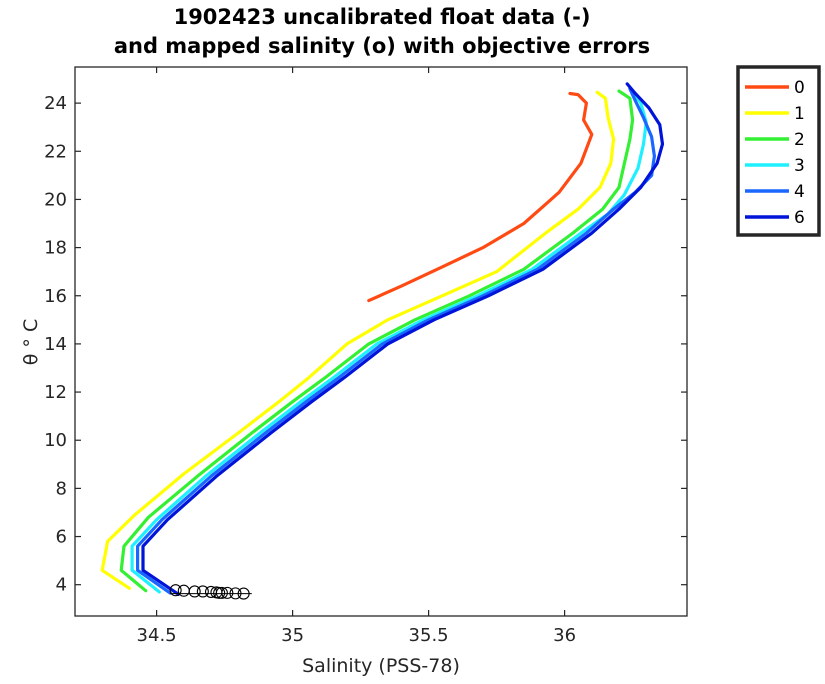 This screenshot has width=825, height=684. Describe the element at coordinates (799, 88) in the screenshot. I see `legend-label-0: 0` at that location.